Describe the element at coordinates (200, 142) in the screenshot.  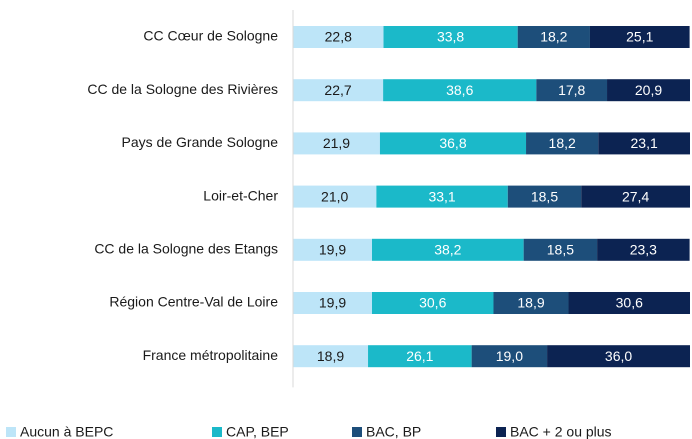
I see `category-label: Pays de Grande Sologne` at that location.